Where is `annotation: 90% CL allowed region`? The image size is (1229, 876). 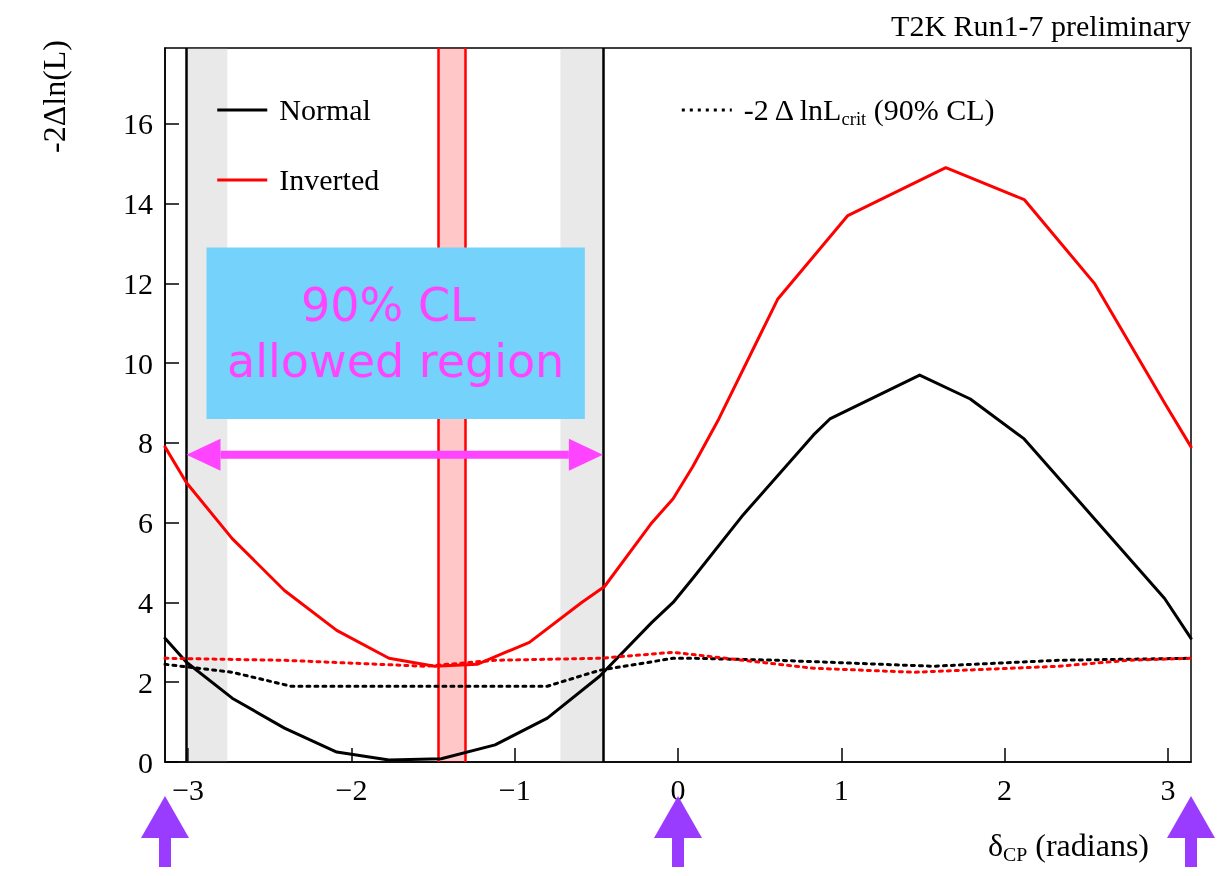 annotation: 90% CL allowed region is located at coordinates (396, 333).